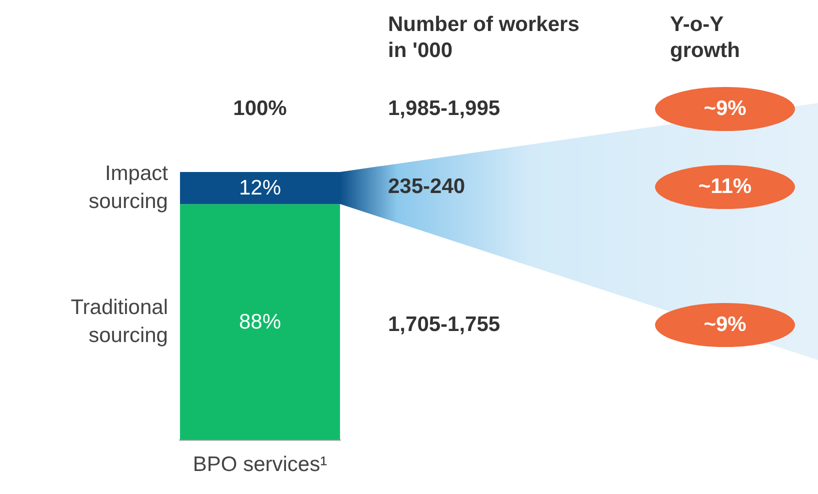 The width and height of the screenshot is (818, 494). What do you see at coordinates (444, 325) in the screenshot?
I see `text: 1,705-1,755` at bounding box center [444, 325].